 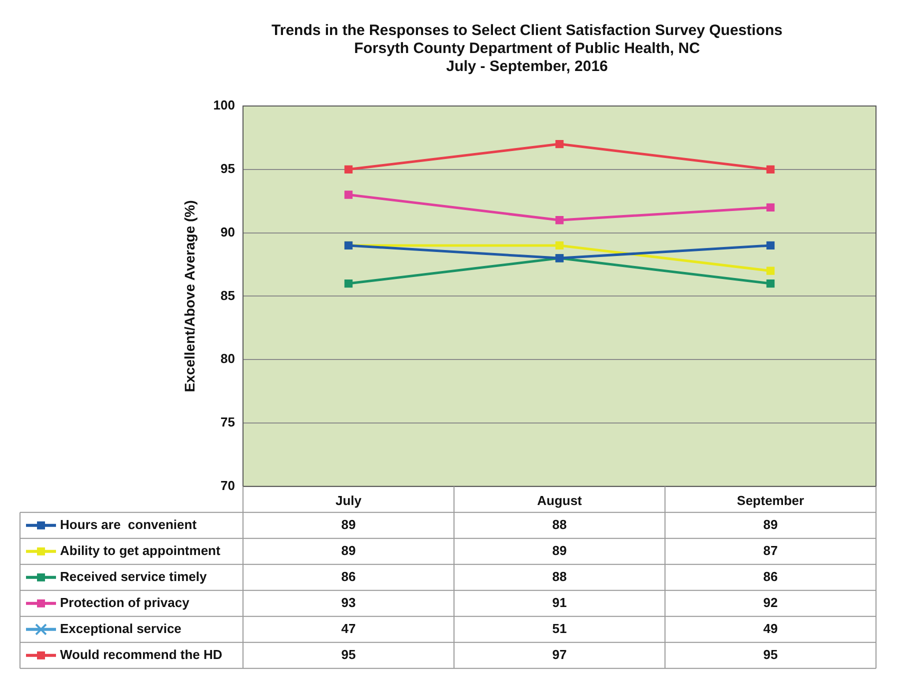 I want to click on x-tick-label: August, so click(x=560, y=500).